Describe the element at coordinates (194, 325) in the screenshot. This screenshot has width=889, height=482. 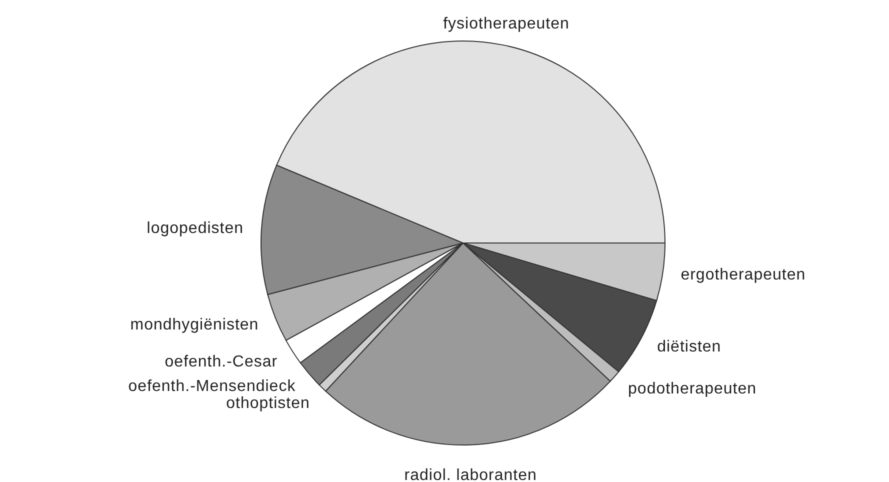
I see `slice-label: mondhygiënisten` at that location.